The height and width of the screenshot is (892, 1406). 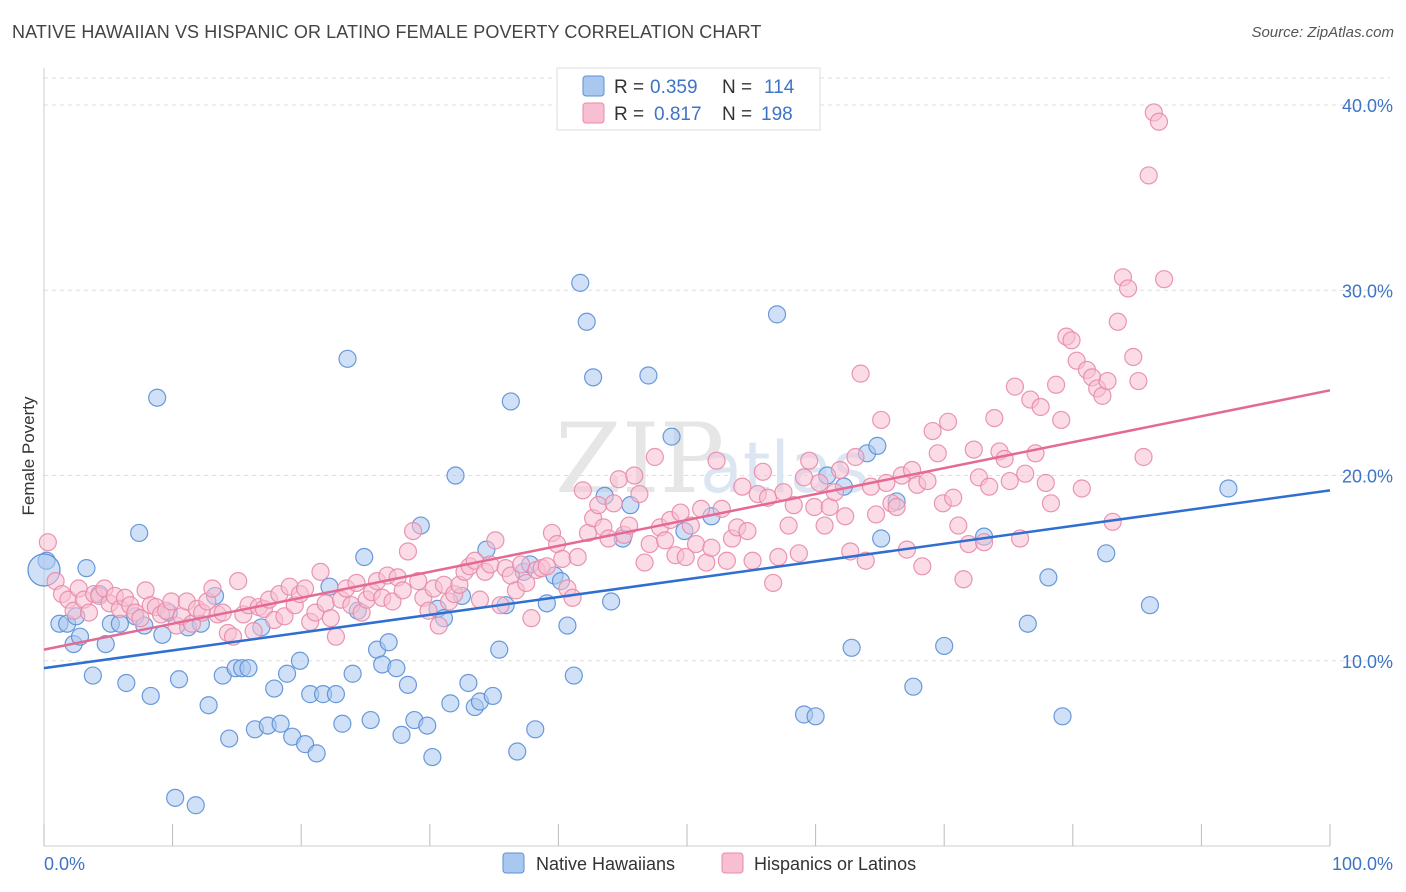 I want to click on y-tick-label-20: 20.0%, so click(x=1367, y=477).